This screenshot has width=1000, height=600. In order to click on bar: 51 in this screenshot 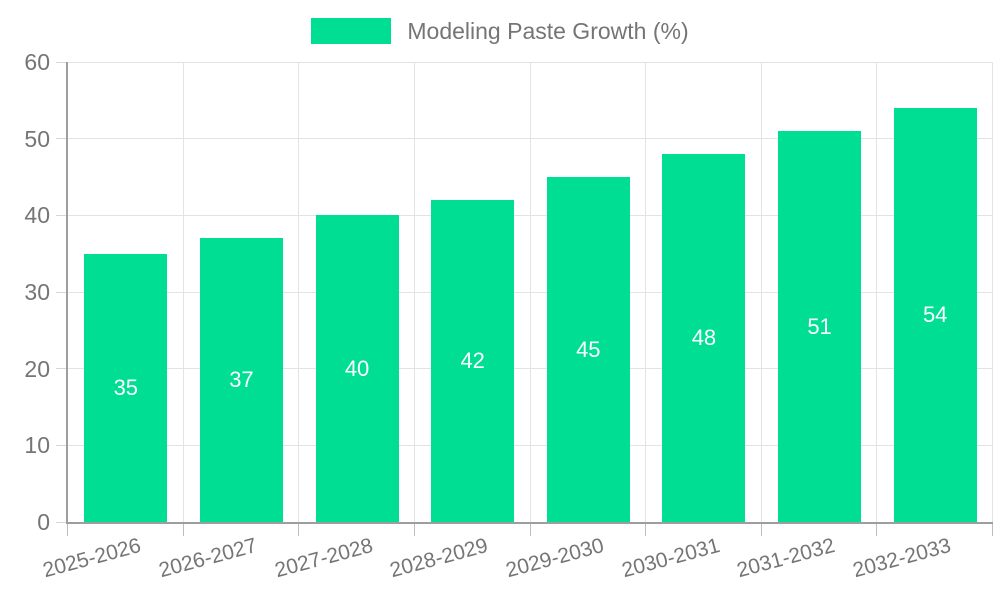, I will do `click(820, 326)`.